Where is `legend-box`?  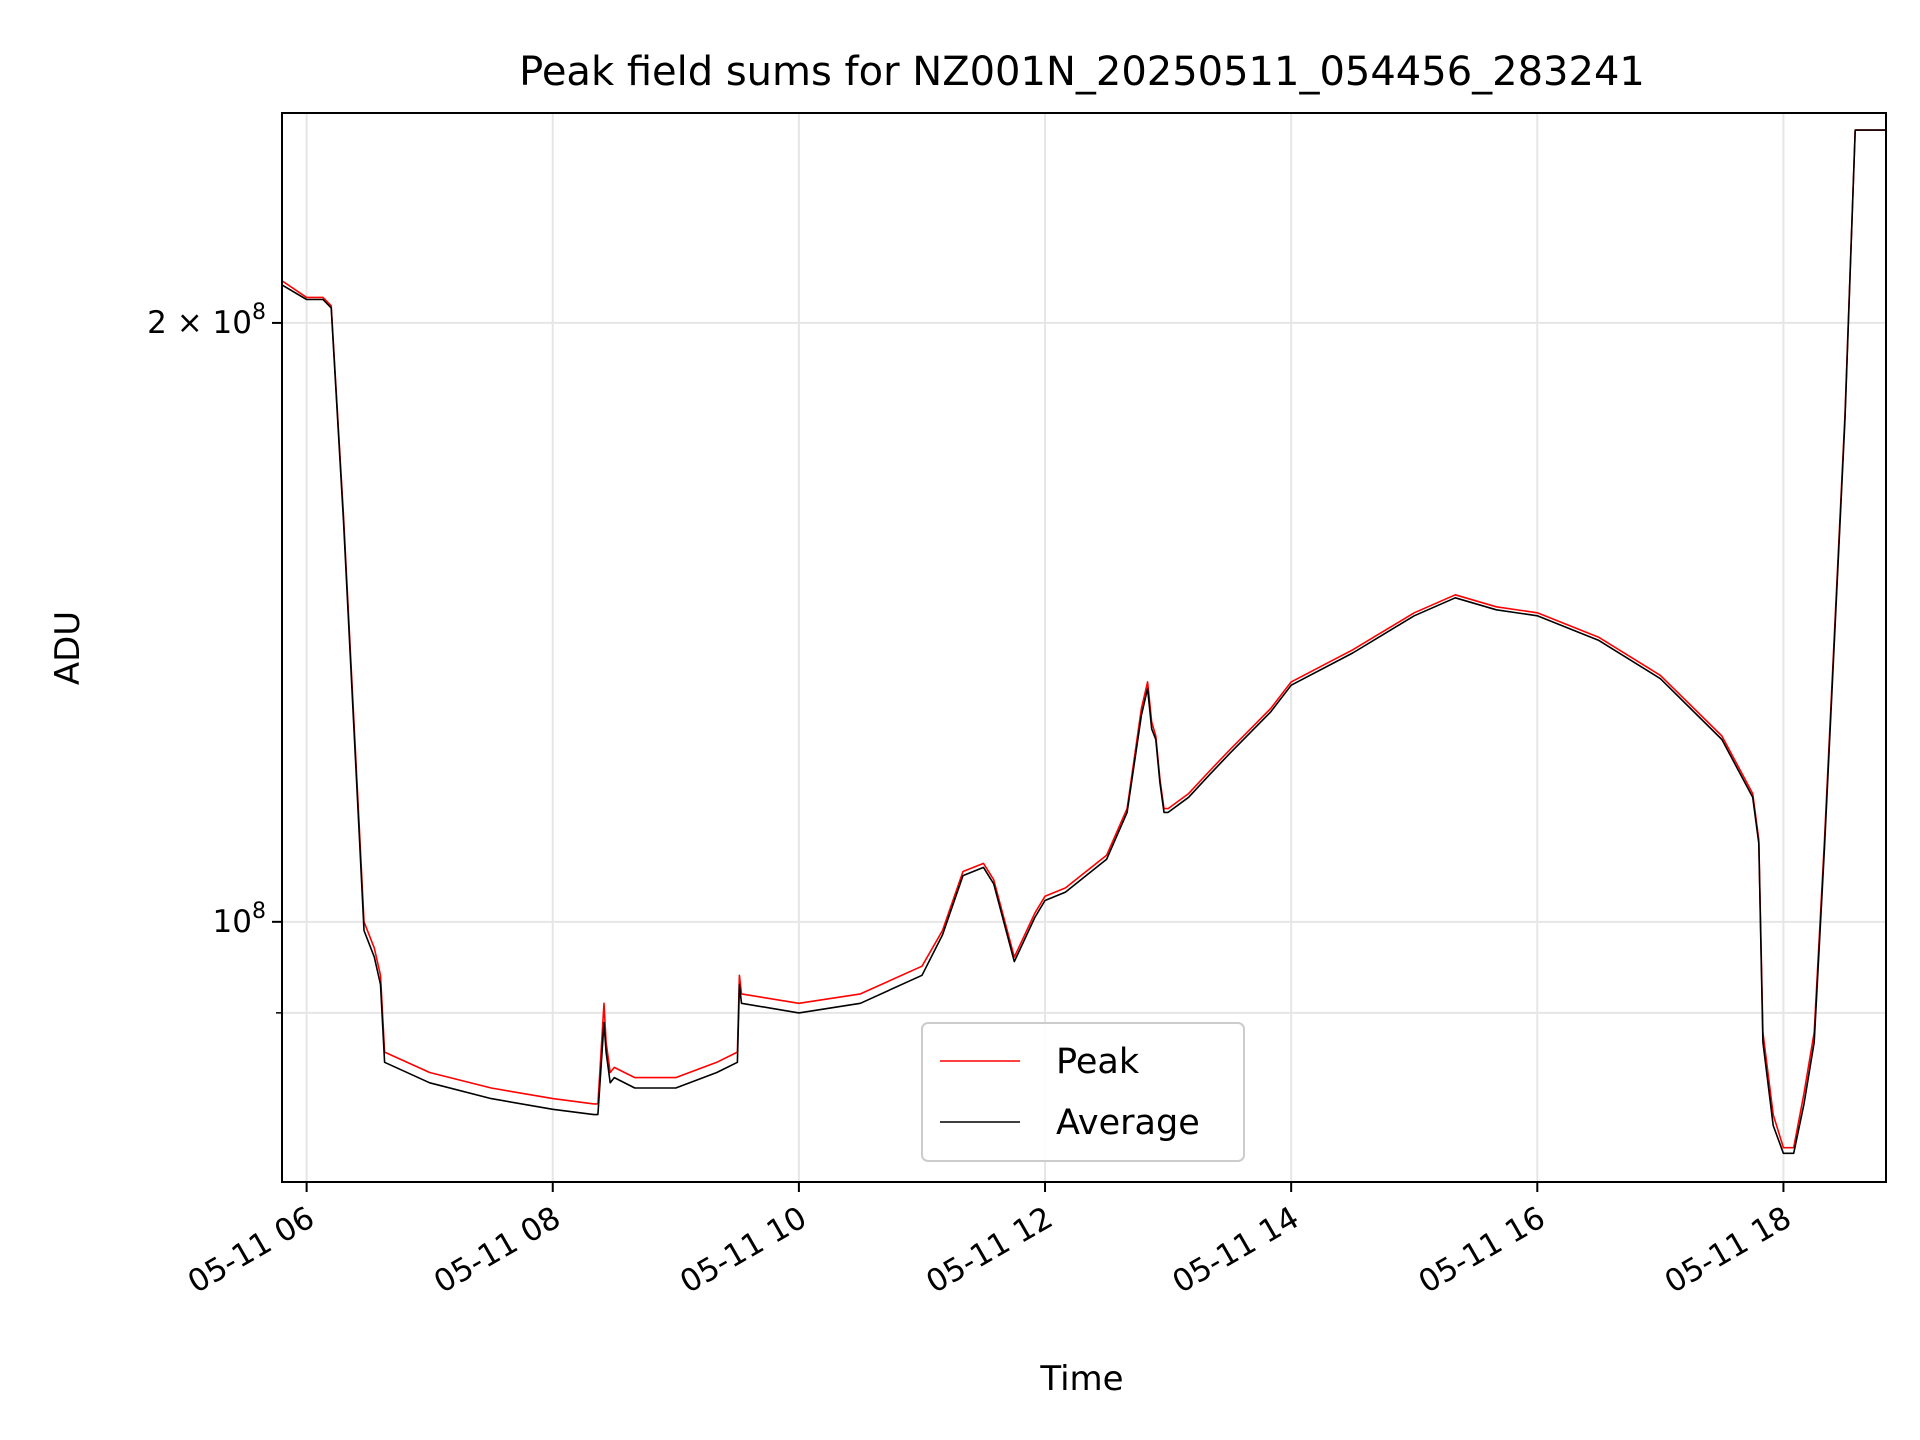 legend-box is located at coordinates (1083, 1092).